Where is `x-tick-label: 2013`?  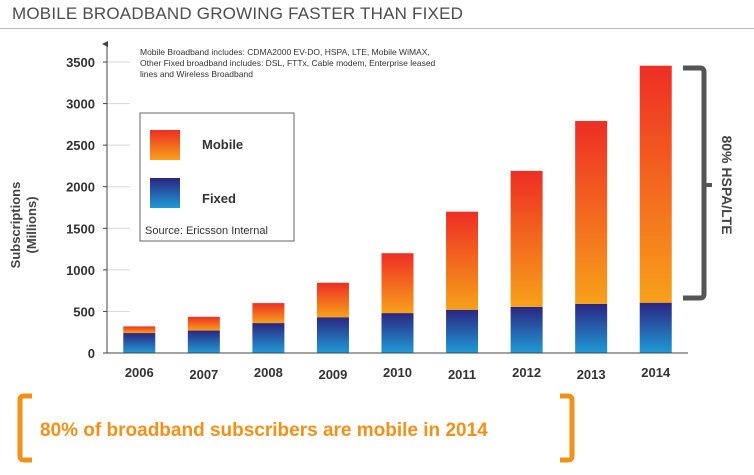 x-tick-label: 2013 is located at coordinates (591, 374).